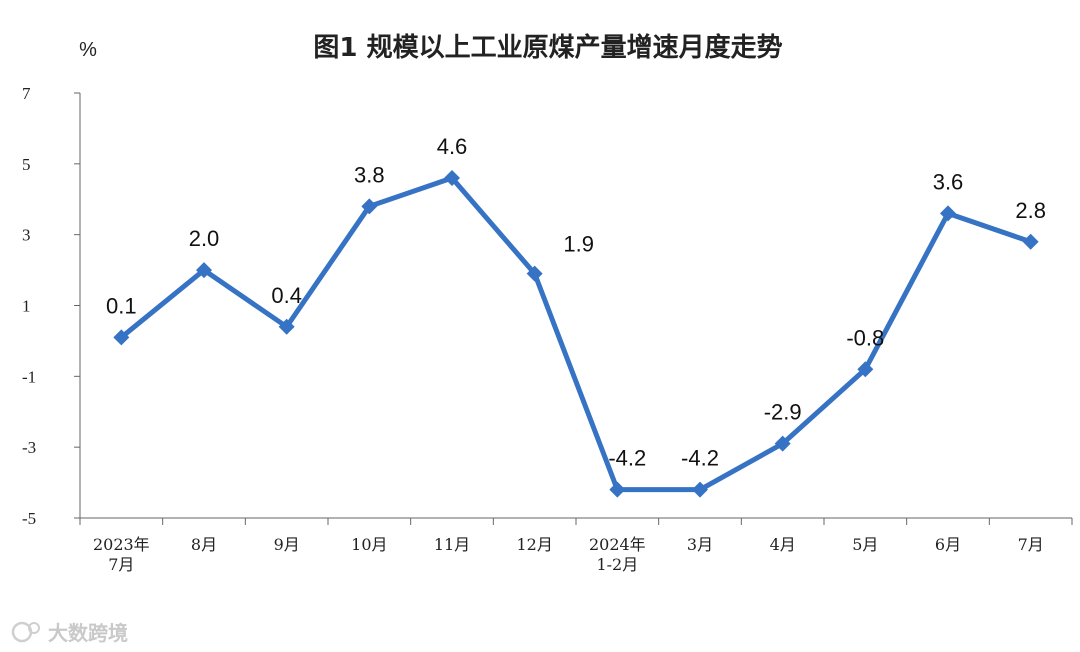 The height and width of the screenshot is (652, 1080). Describe the element at coordinates (568, 554) in the screenshot. I see `x-tick-labels: 2023年 7月 8月 9月 10月 11月 12月 2024年 1-2月 3月 4月 5月 6月 7月` at that location.